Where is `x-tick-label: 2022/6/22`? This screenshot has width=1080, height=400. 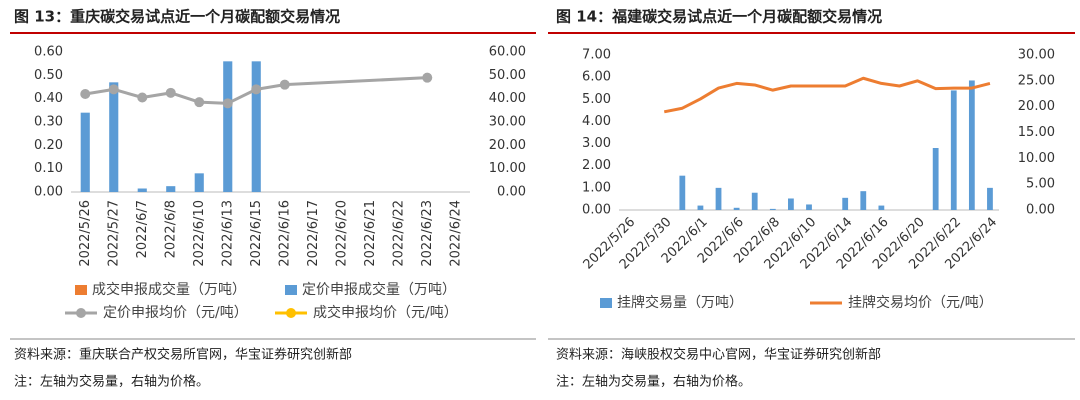 x-tick-label: 2022/6/22 is located at coordinates (398, 233).